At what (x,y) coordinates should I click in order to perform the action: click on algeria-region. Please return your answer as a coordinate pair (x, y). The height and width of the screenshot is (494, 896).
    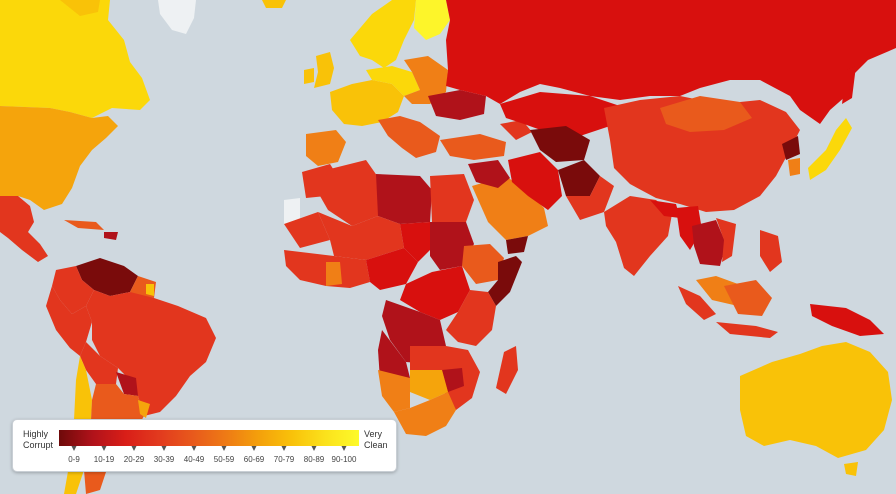
    Looking at the image, I should click on (350, 193).